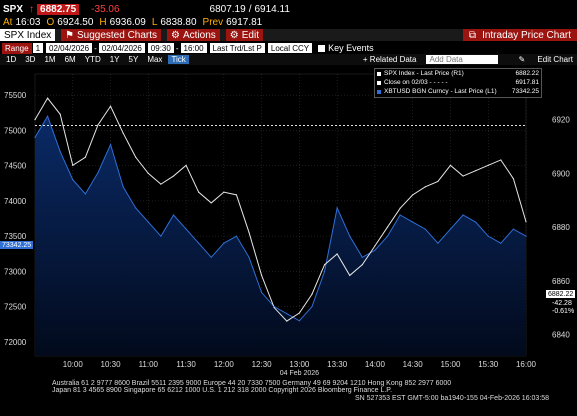  What do you see at coordinates (379, 91) in the screenshot?
I see `legend-swatch-btc` at bounding box center [379, 91].